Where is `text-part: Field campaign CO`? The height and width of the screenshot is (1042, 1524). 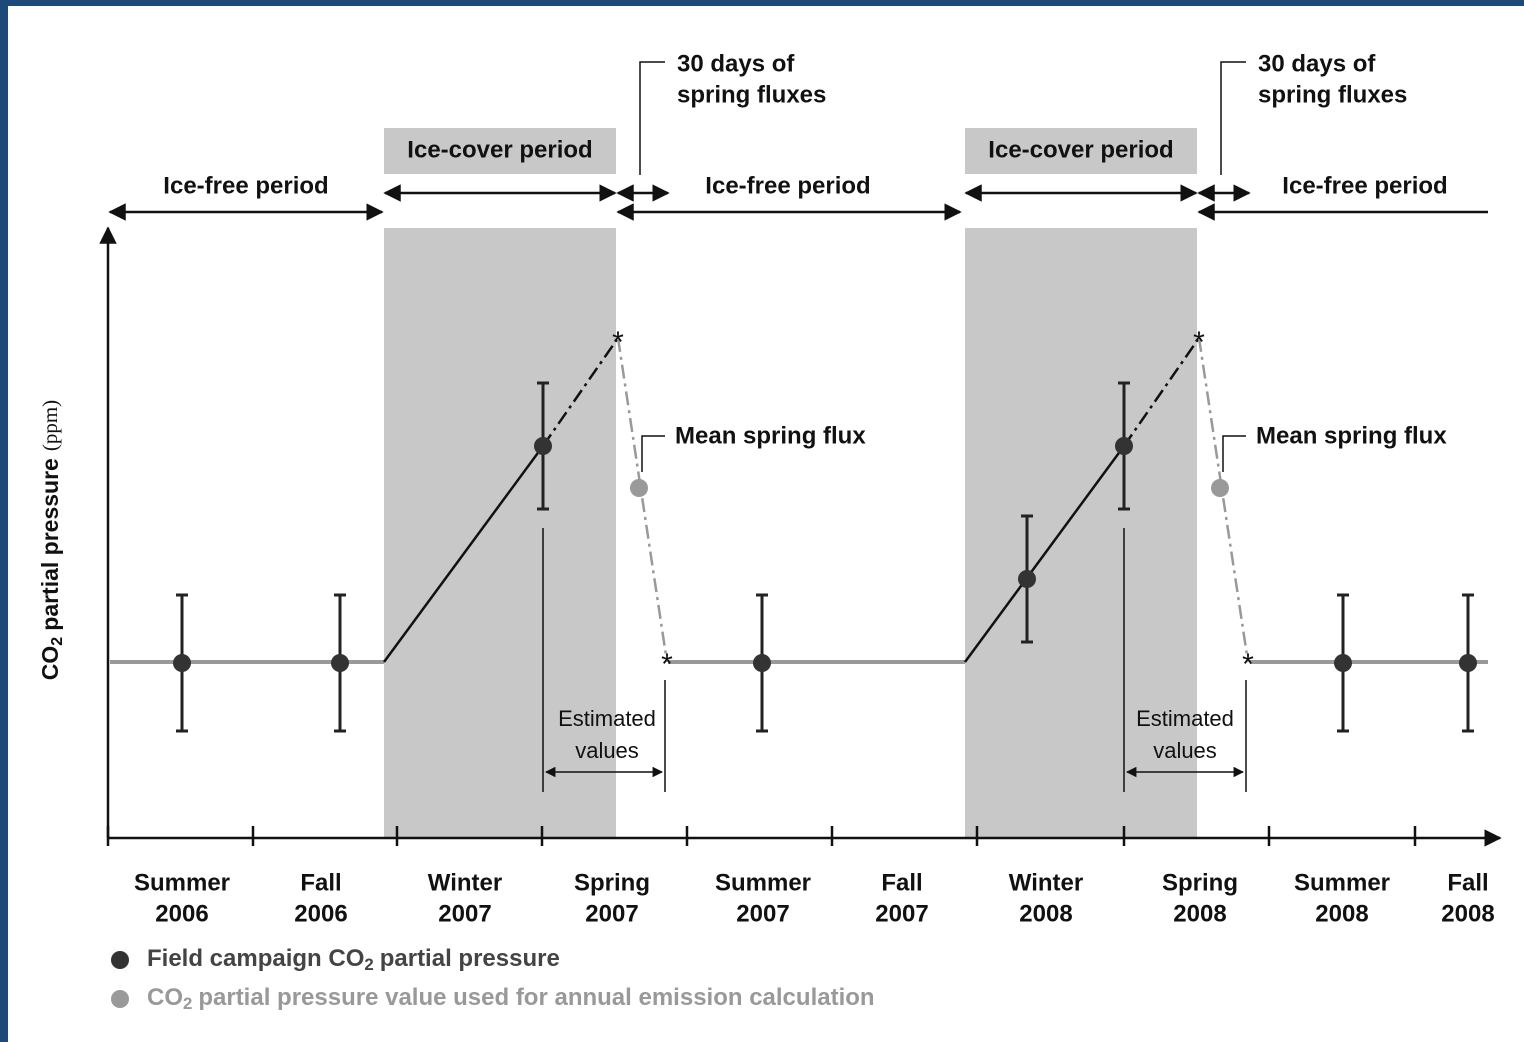
text-part: Field campaign CO is located at coordinates (255, 958).